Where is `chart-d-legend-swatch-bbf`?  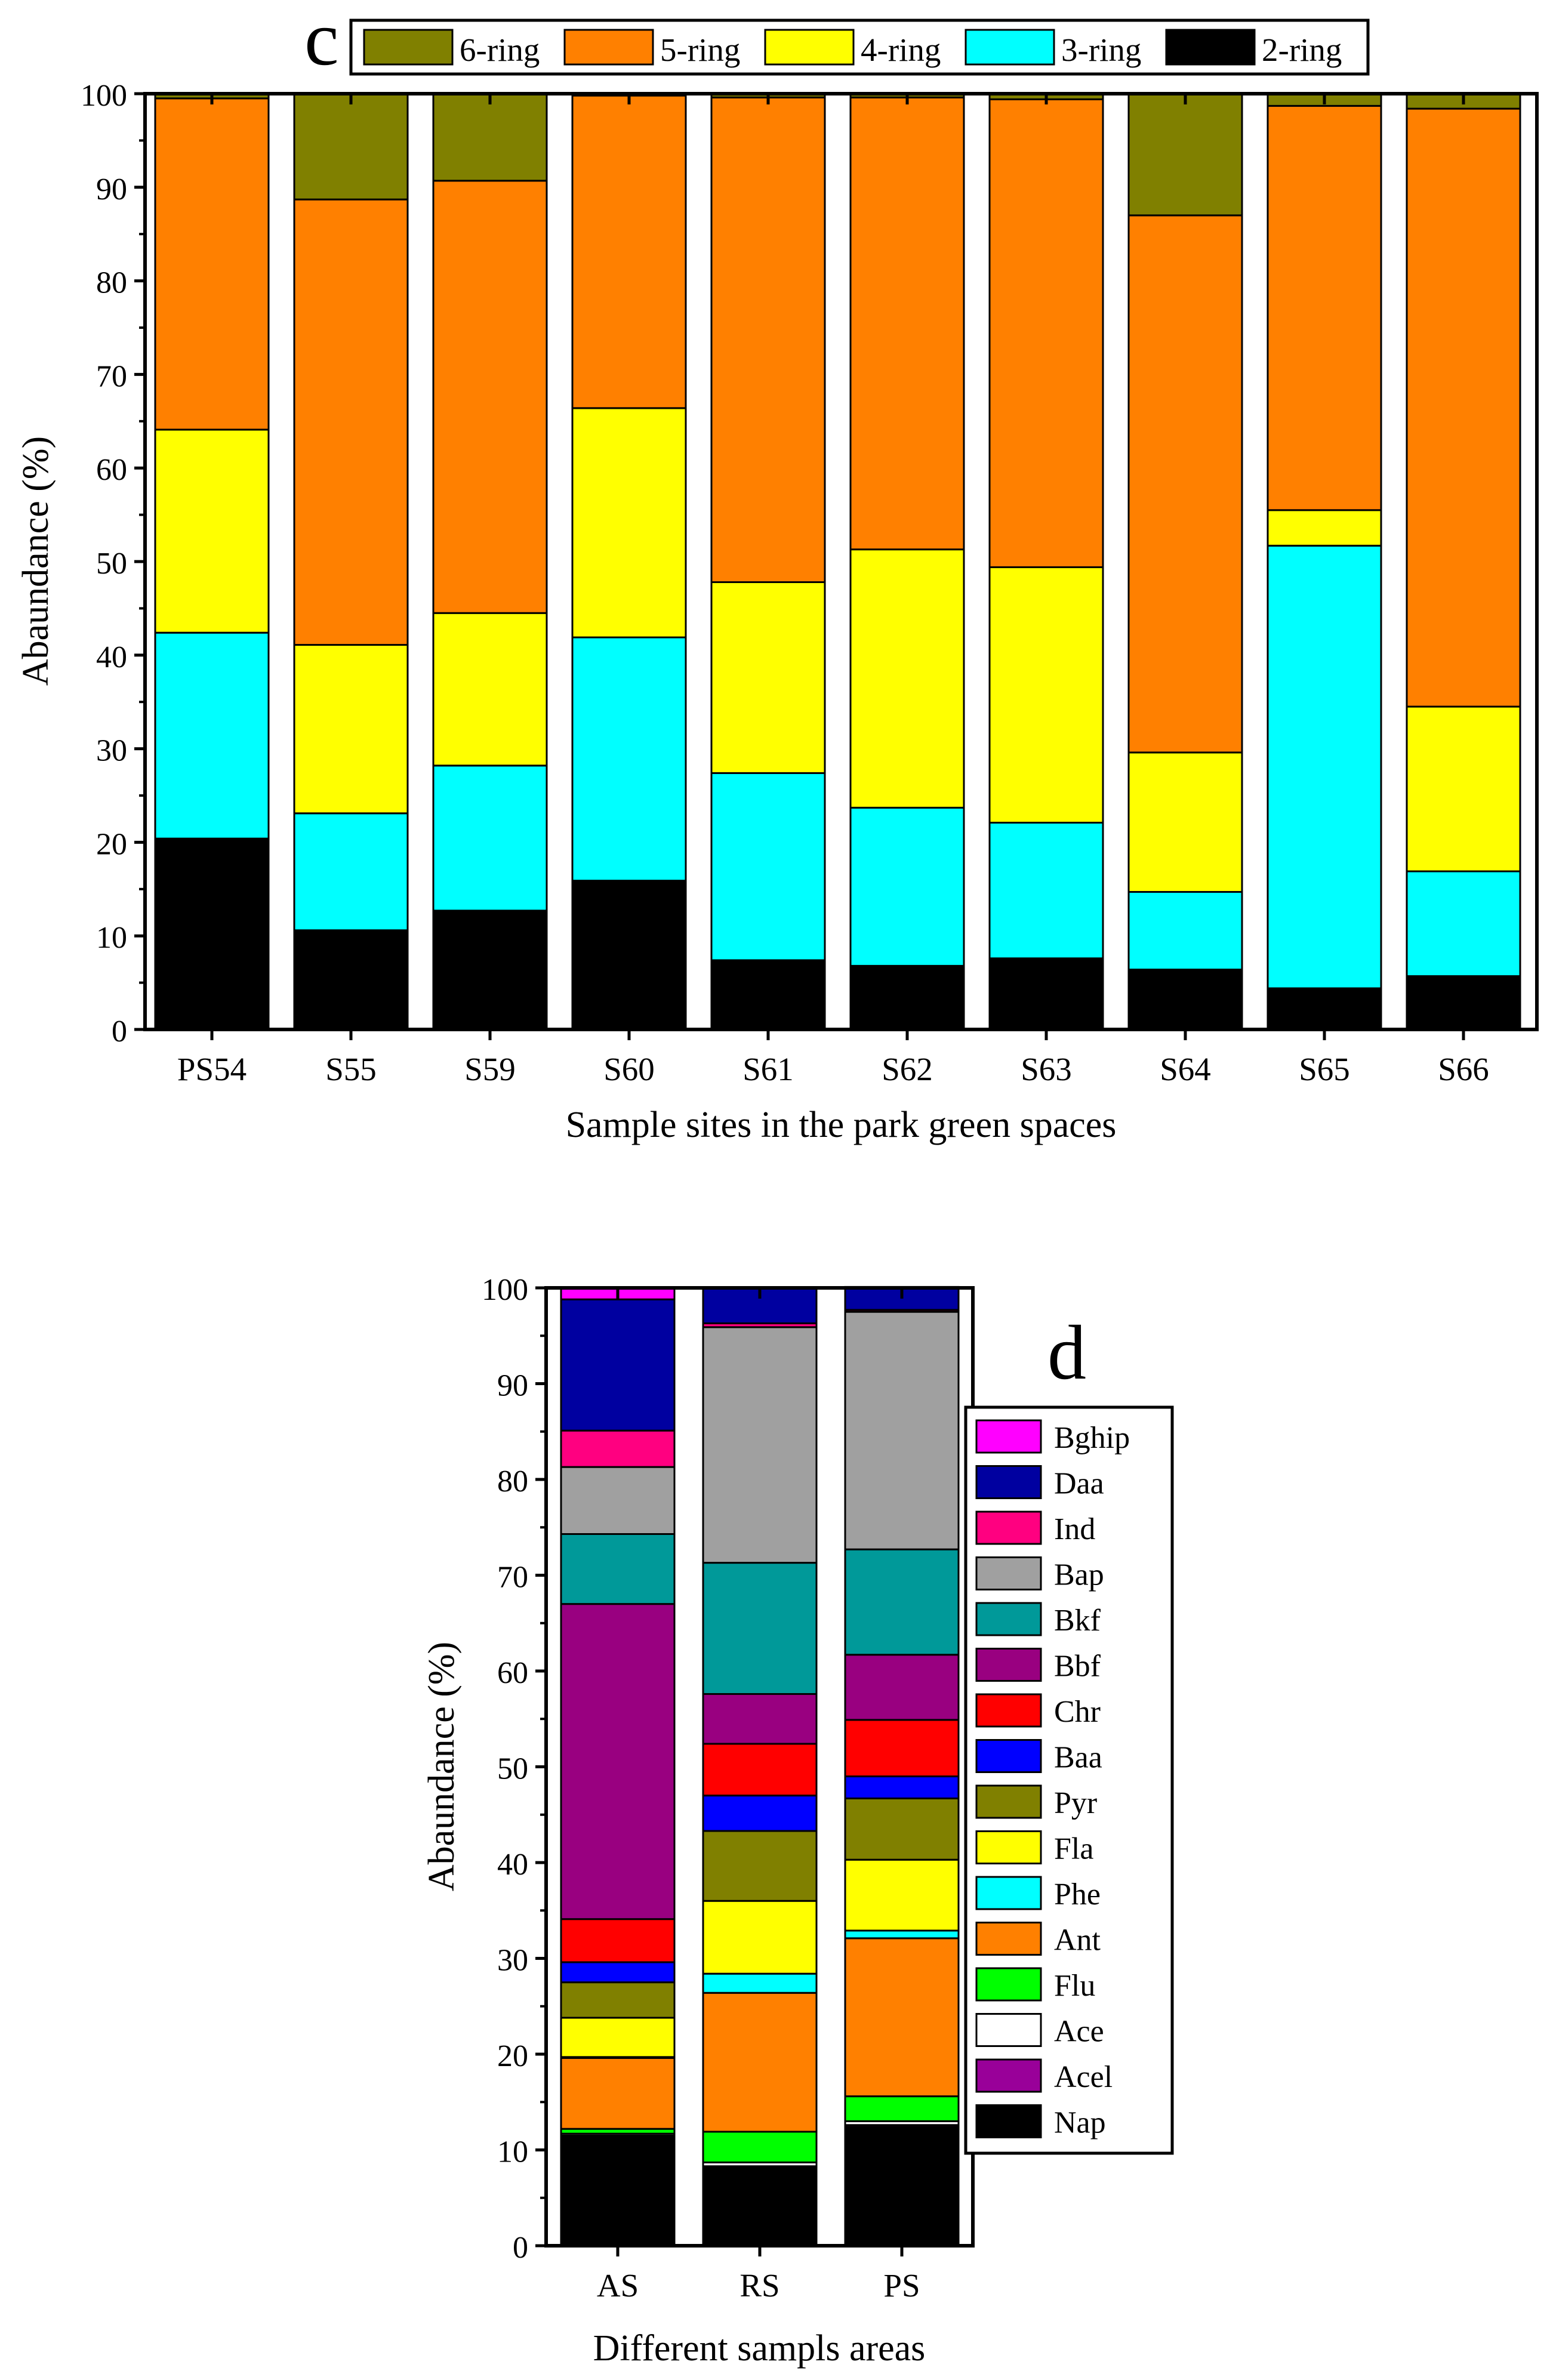
chart-d-legend-swatch-bbf is located at coordinates (1008, 1665).